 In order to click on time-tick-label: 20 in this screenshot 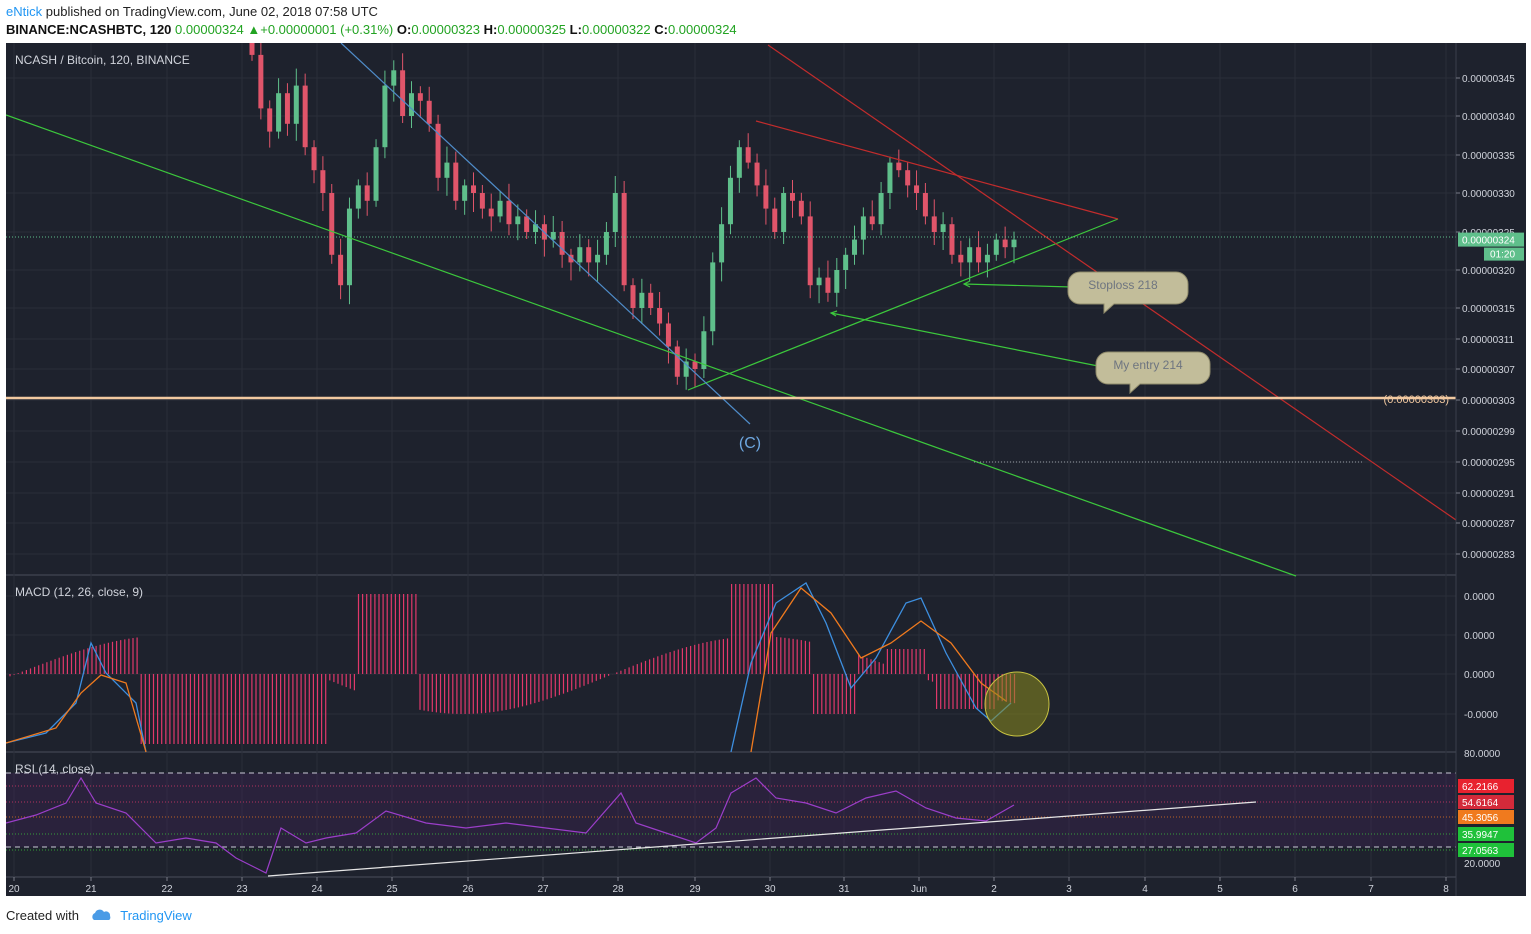, I will do `click(14, 889)`.